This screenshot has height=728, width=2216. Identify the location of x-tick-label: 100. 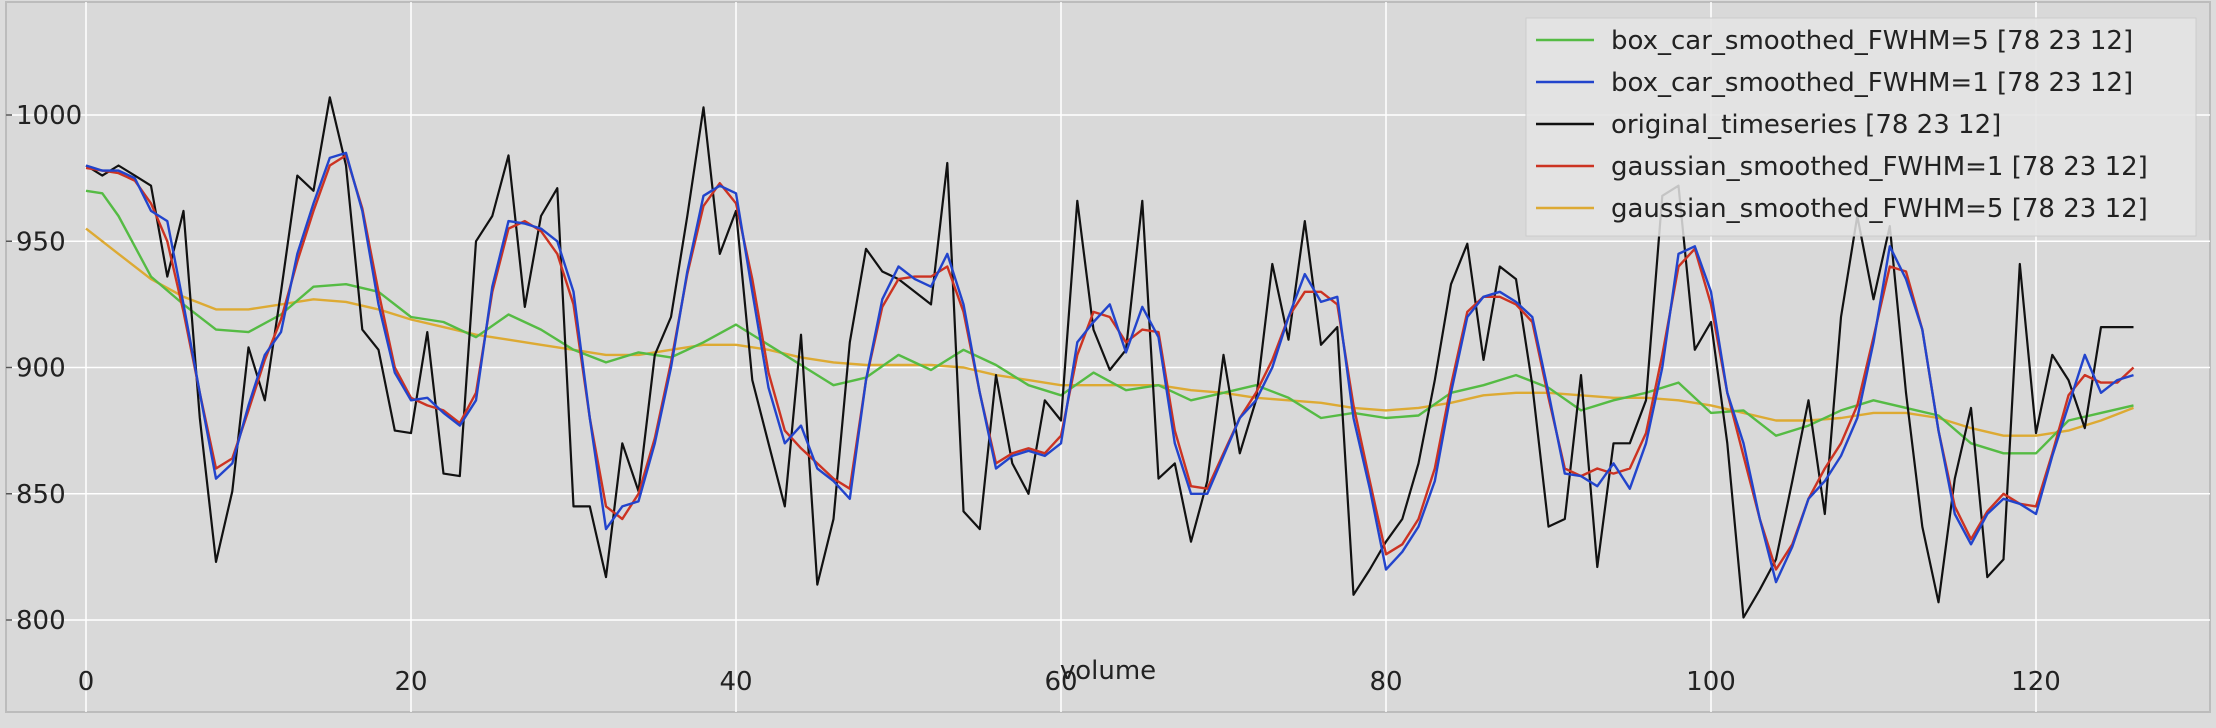
(1711, 682).